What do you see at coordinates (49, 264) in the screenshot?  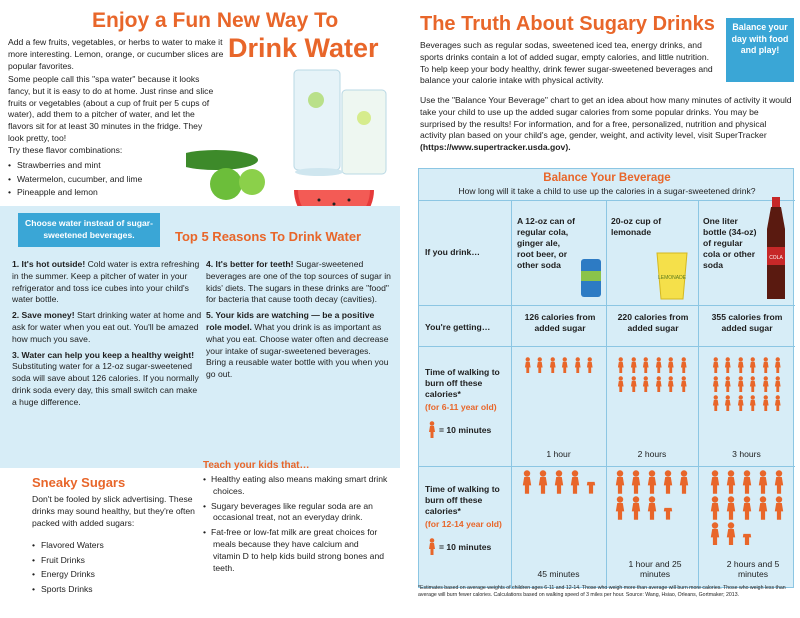 I see `reason-head: 1. It's hot outside!` at bounding box center [49, 264].